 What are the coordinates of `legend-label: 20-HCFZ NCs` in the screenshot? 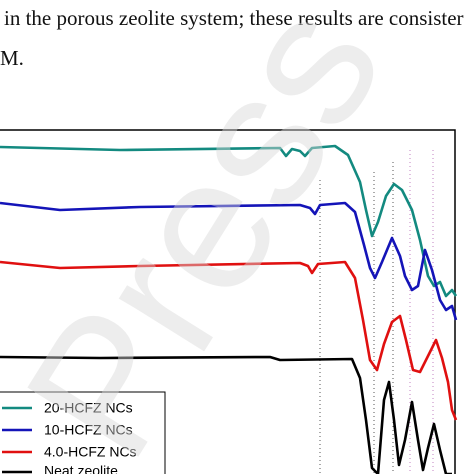 It's located at (88, 408).